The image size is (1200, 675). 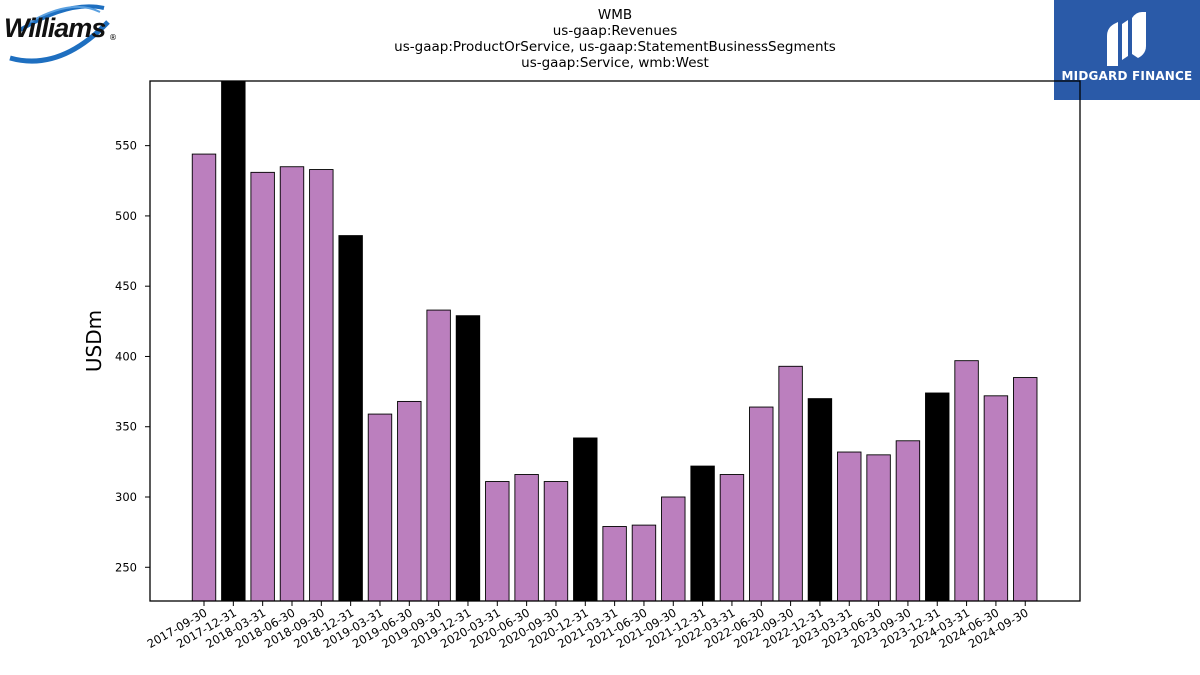 I want to click on y-tick-label-400: 400, so click(x=126, y=356).